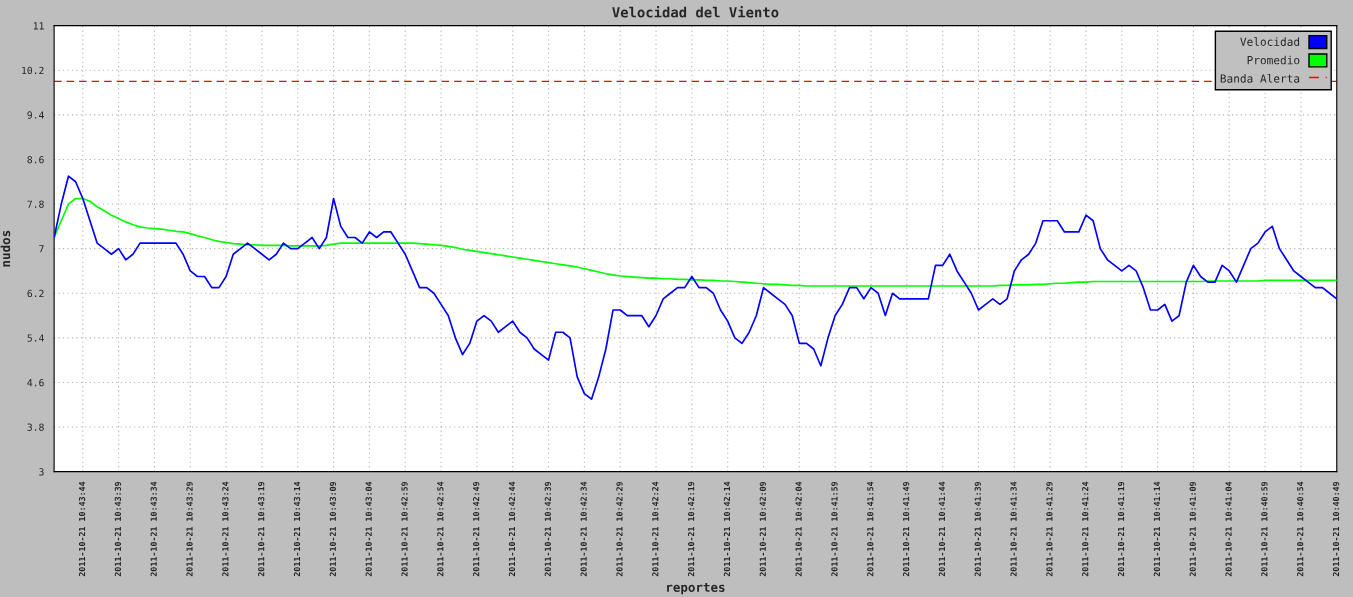 This screenshot has width=1353, height=597. Describe the element at coordinates (1300, 529) in the screenshot. I see `x-tick-label: 2011-10-21 10:40:54` at that location.